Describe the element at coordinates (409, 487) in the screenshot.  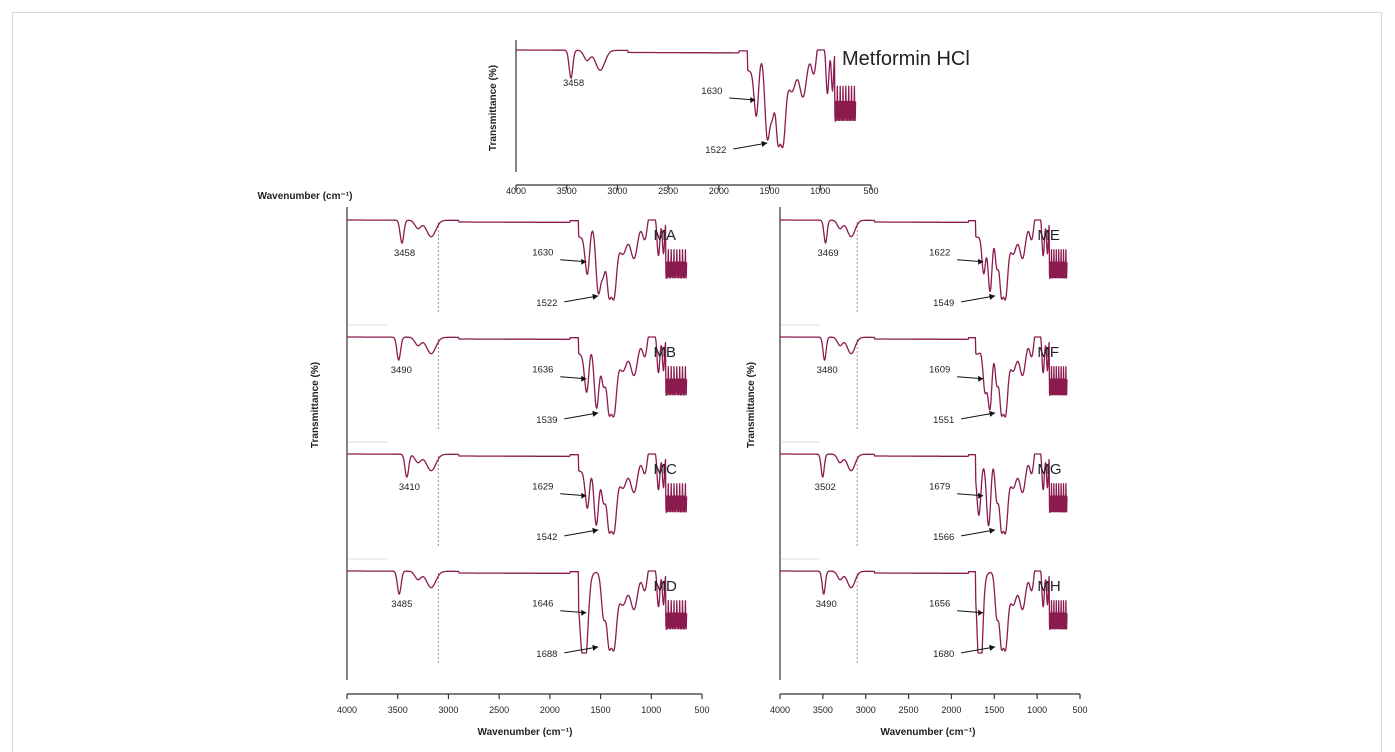
I see `peak-label: 3410` at that location.